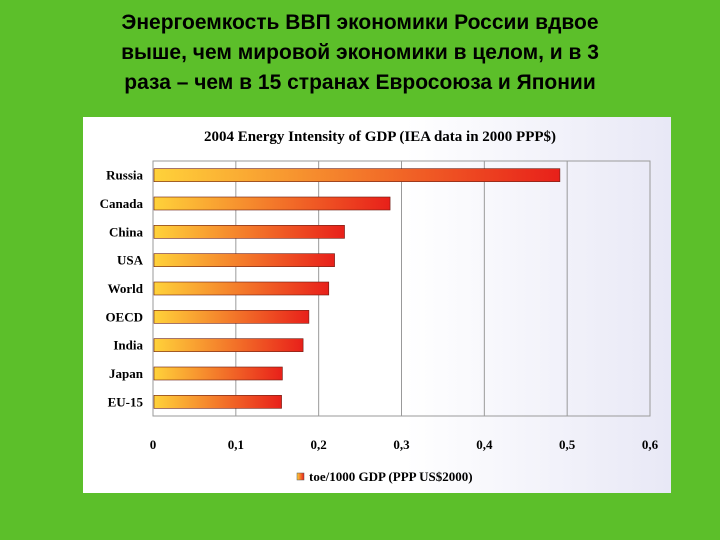 The height and width of the screenshot is (540, 720). Describe the element at coordinates (357, 175) in the screenshot. I see `bar-russia` at that location.